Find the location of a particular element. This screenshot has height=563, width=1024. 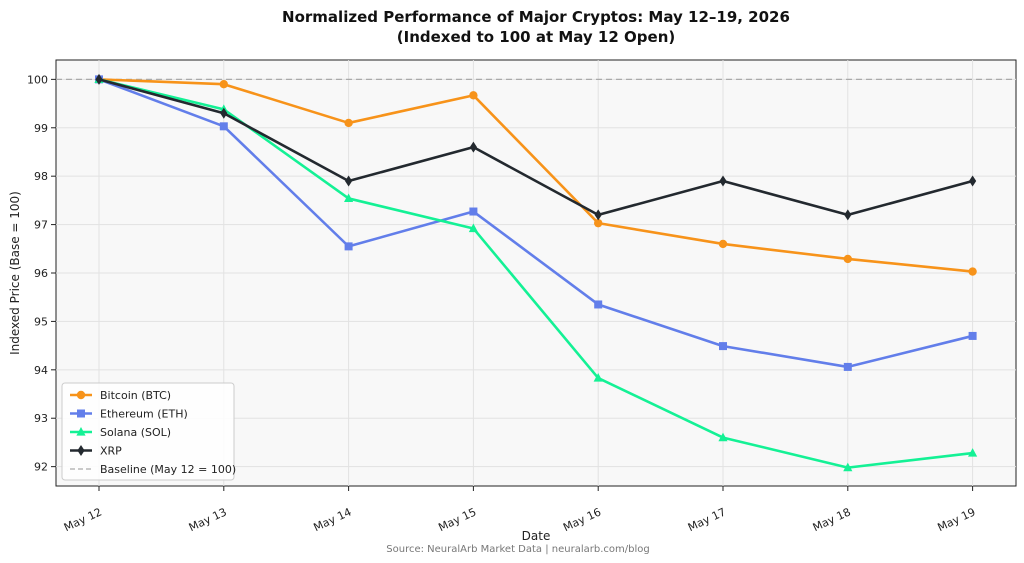

y-tick-label: 99 is located at coordinates (41, 128).